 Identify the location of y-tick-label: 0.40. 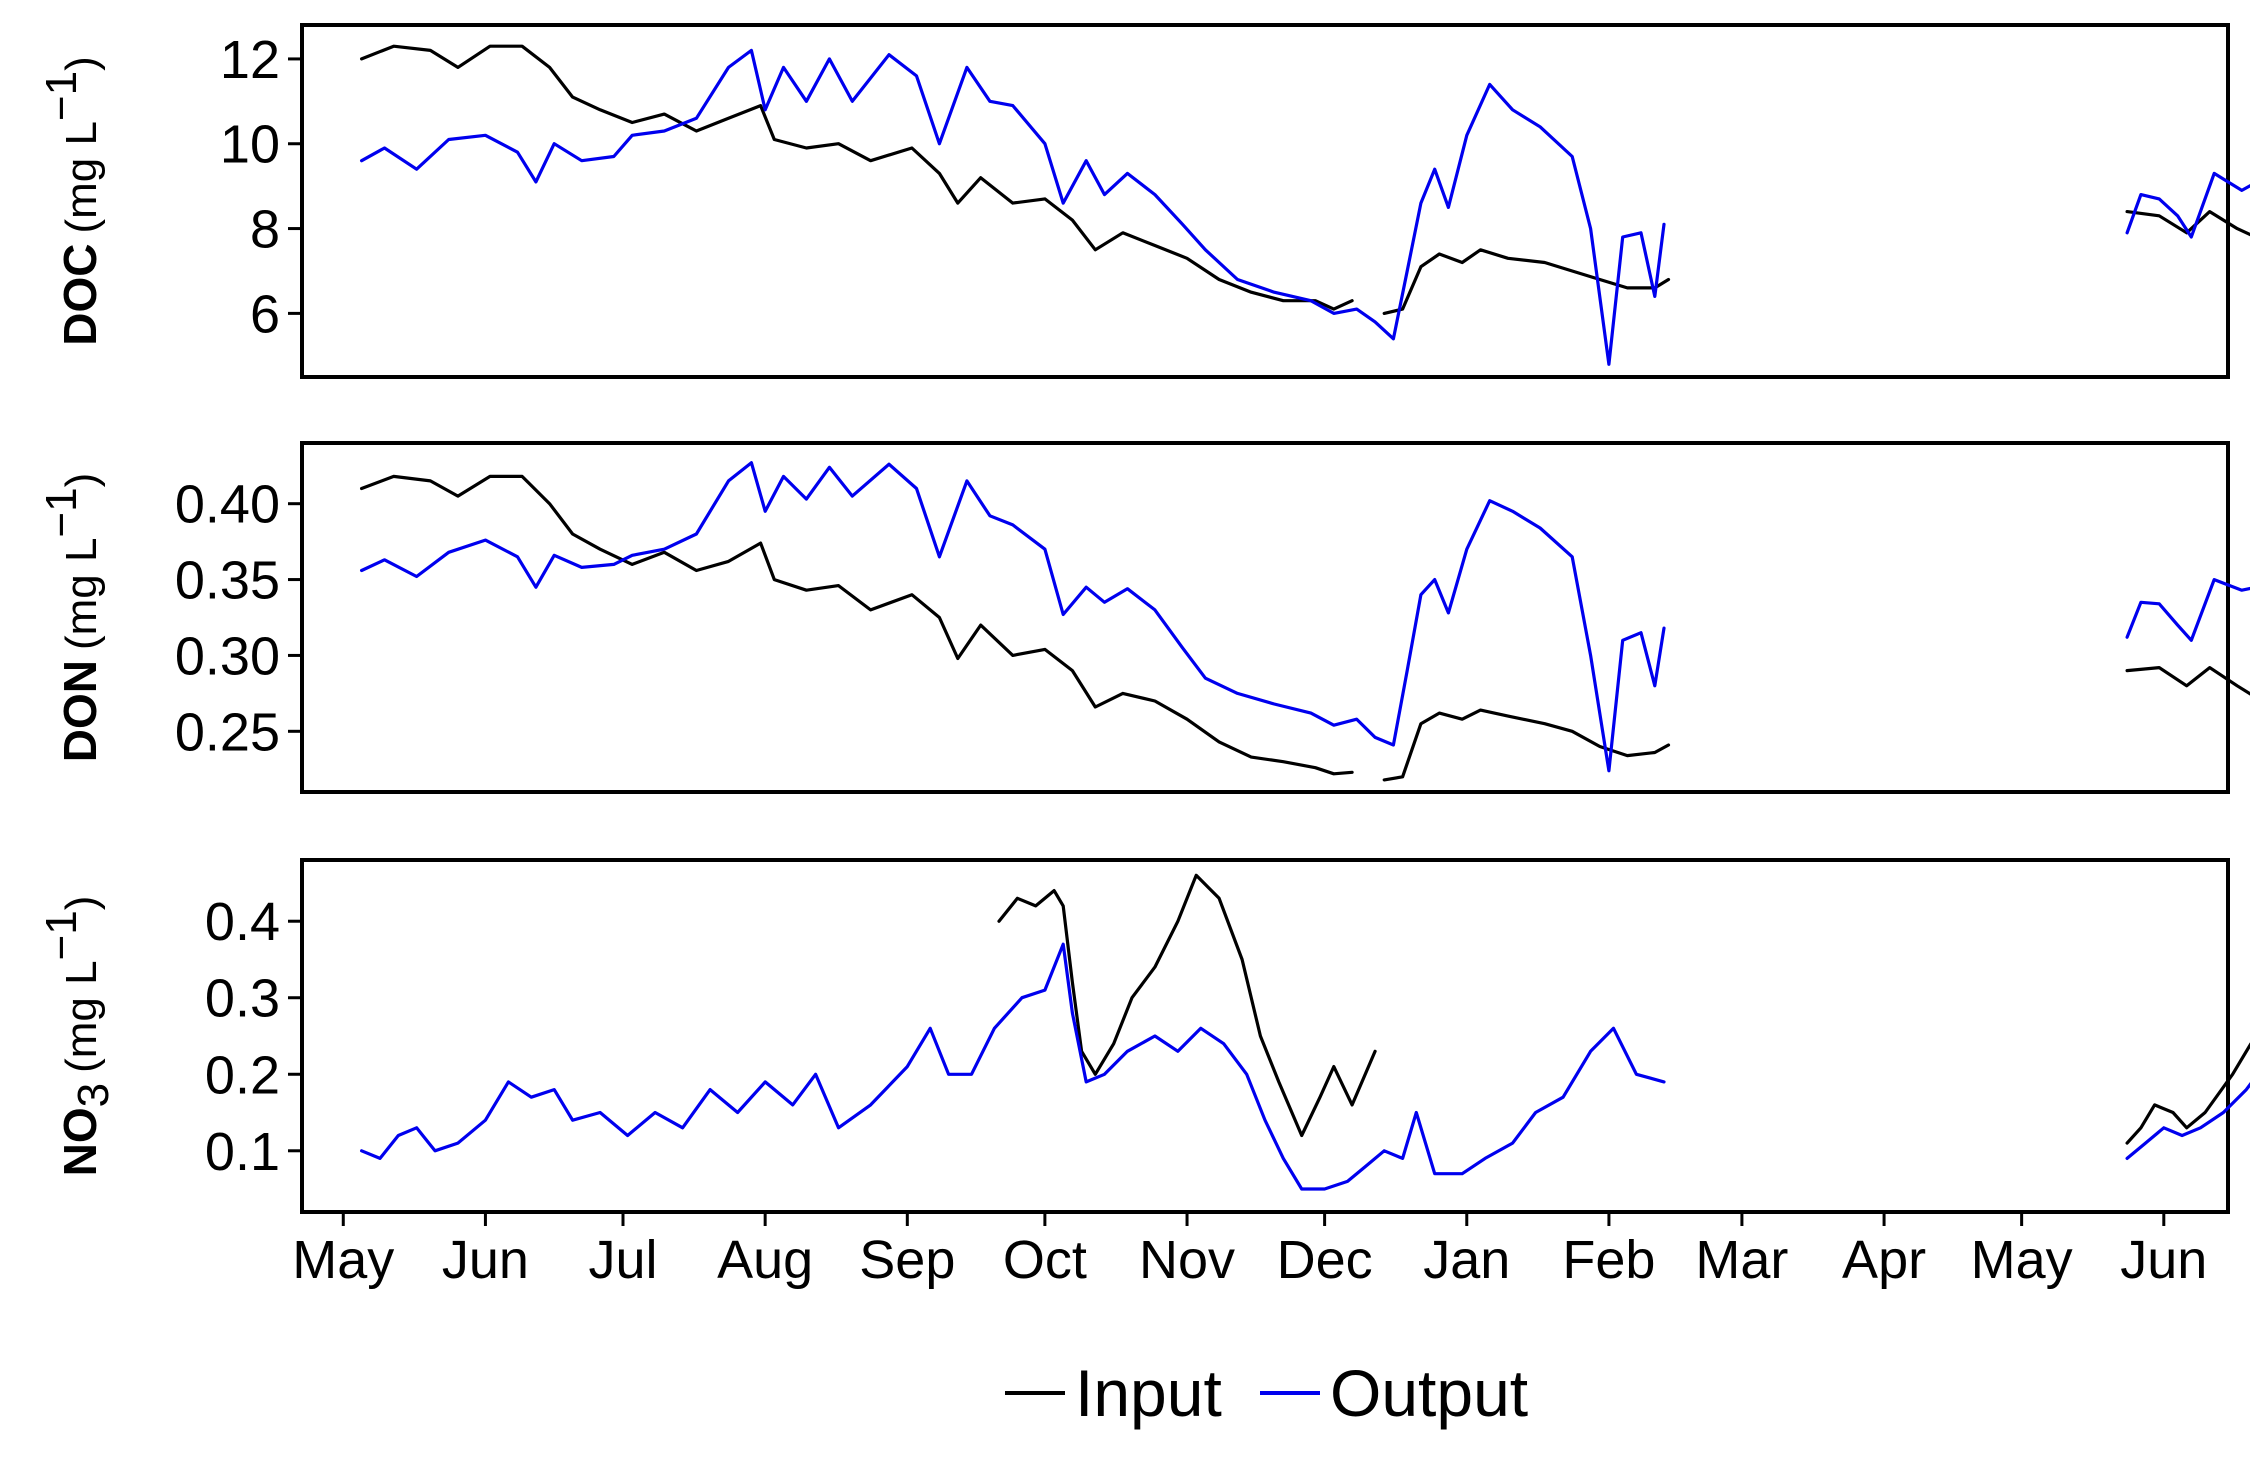
(227, 505).